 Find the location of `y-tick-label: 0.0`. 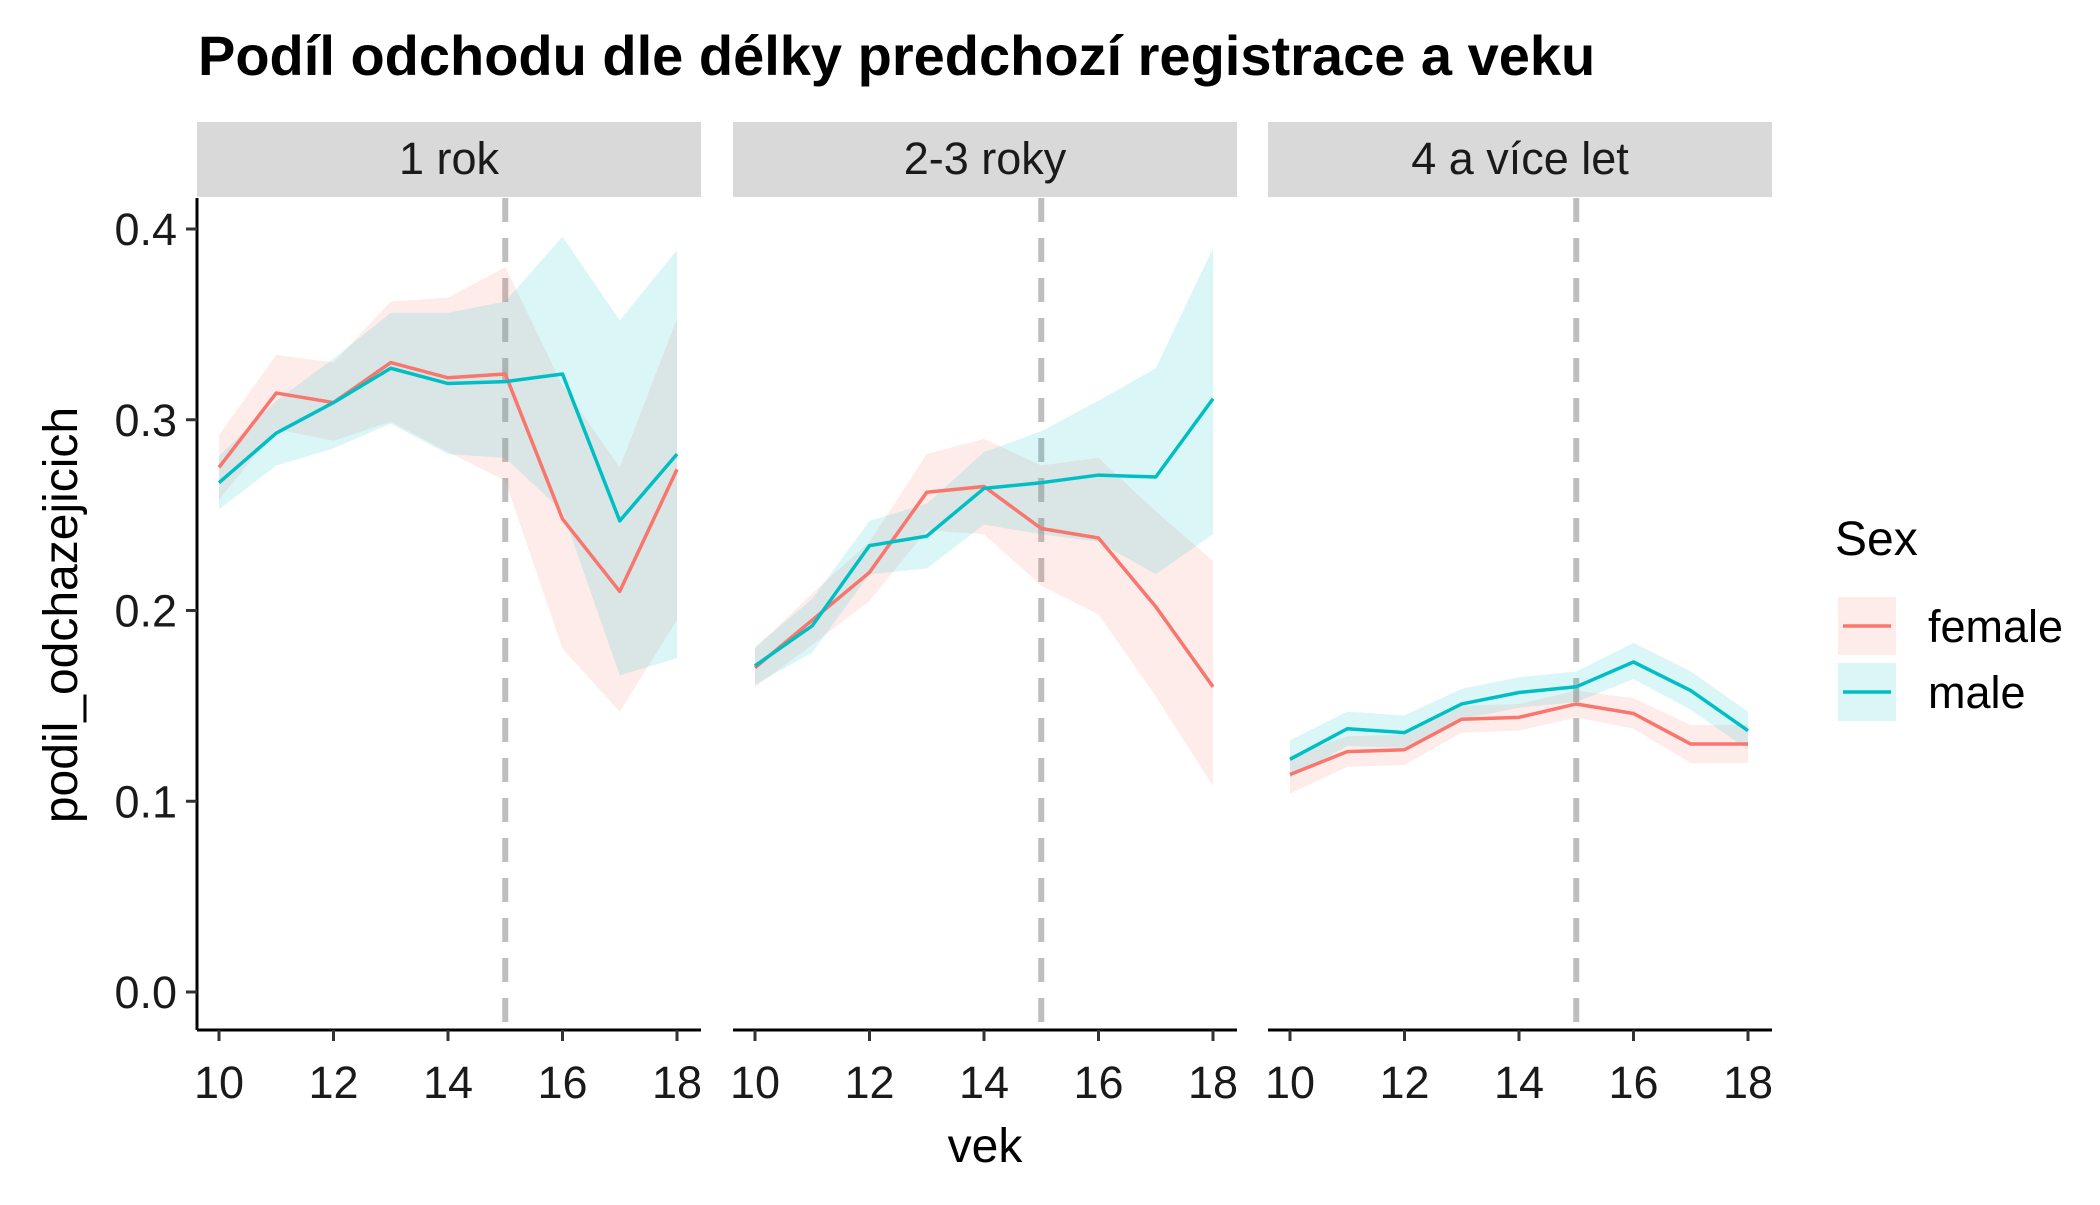

y-tick-label: 0.0 is located at coordinates (145, 992).